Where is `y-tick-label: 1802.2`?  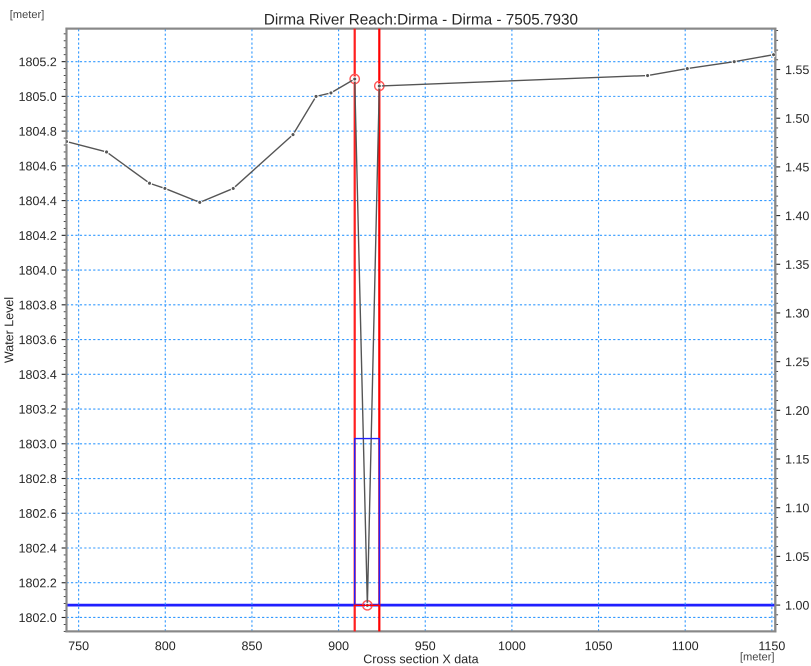 y-tick-label: 1802.2 is located at coordinates (38, 583).